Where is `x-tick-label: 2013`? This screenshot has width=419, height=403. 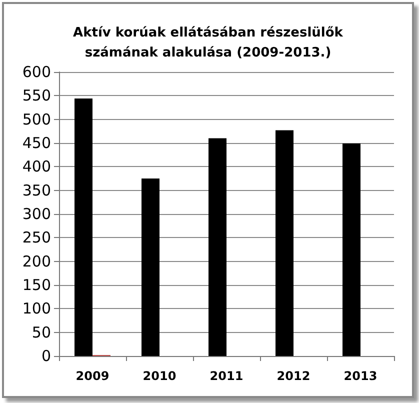
x-tick-label: 2013 is located at coordinates (361, 376).